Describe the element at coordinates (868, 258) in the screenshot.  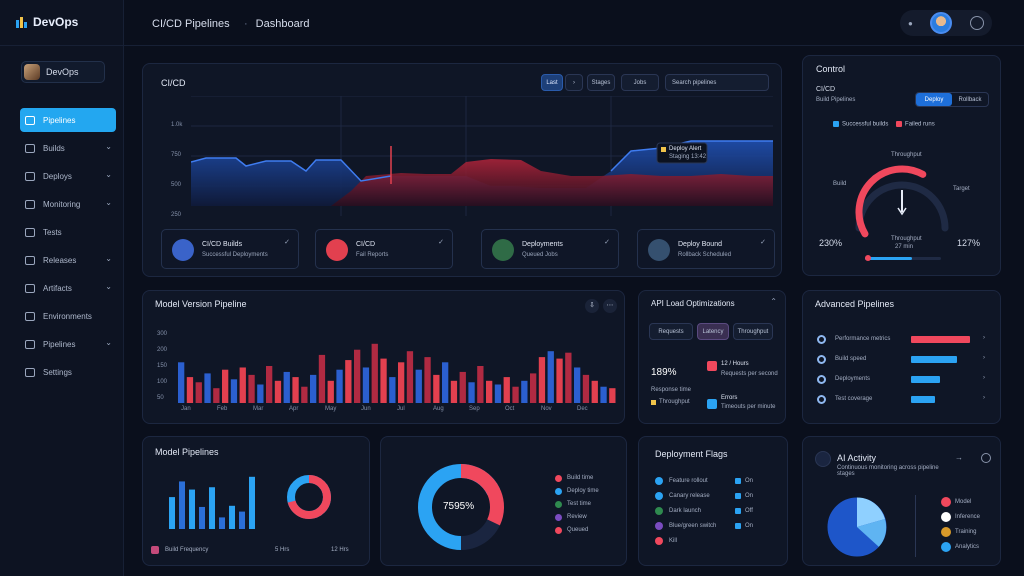
I see `gauge-dot` at that location.